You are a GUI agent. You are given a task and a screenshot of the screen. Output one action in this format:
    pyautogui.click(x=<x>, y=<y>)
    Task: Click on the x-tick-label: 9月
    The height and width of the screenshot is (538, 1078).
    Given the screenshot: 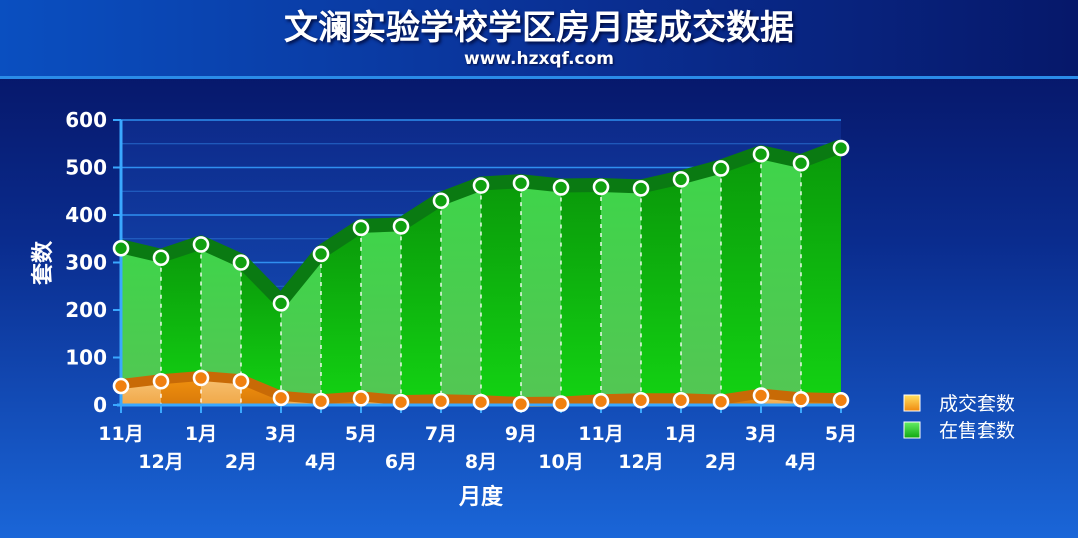 What is the action you would take?
    pyautogui.click(x=521, y=434)
    